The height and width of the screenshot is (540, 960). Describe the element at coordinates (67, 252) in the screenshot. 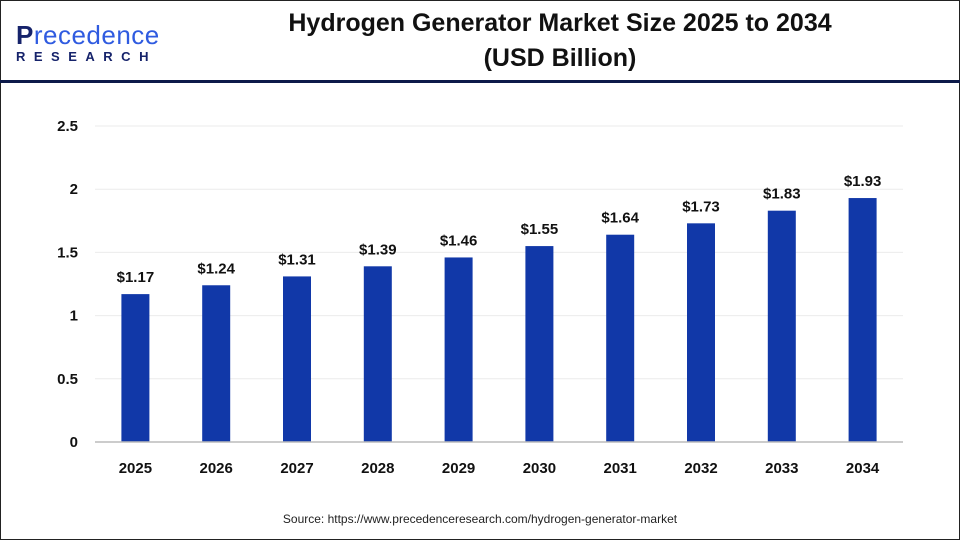

I see `y-tick-label: 1.5` at that location.